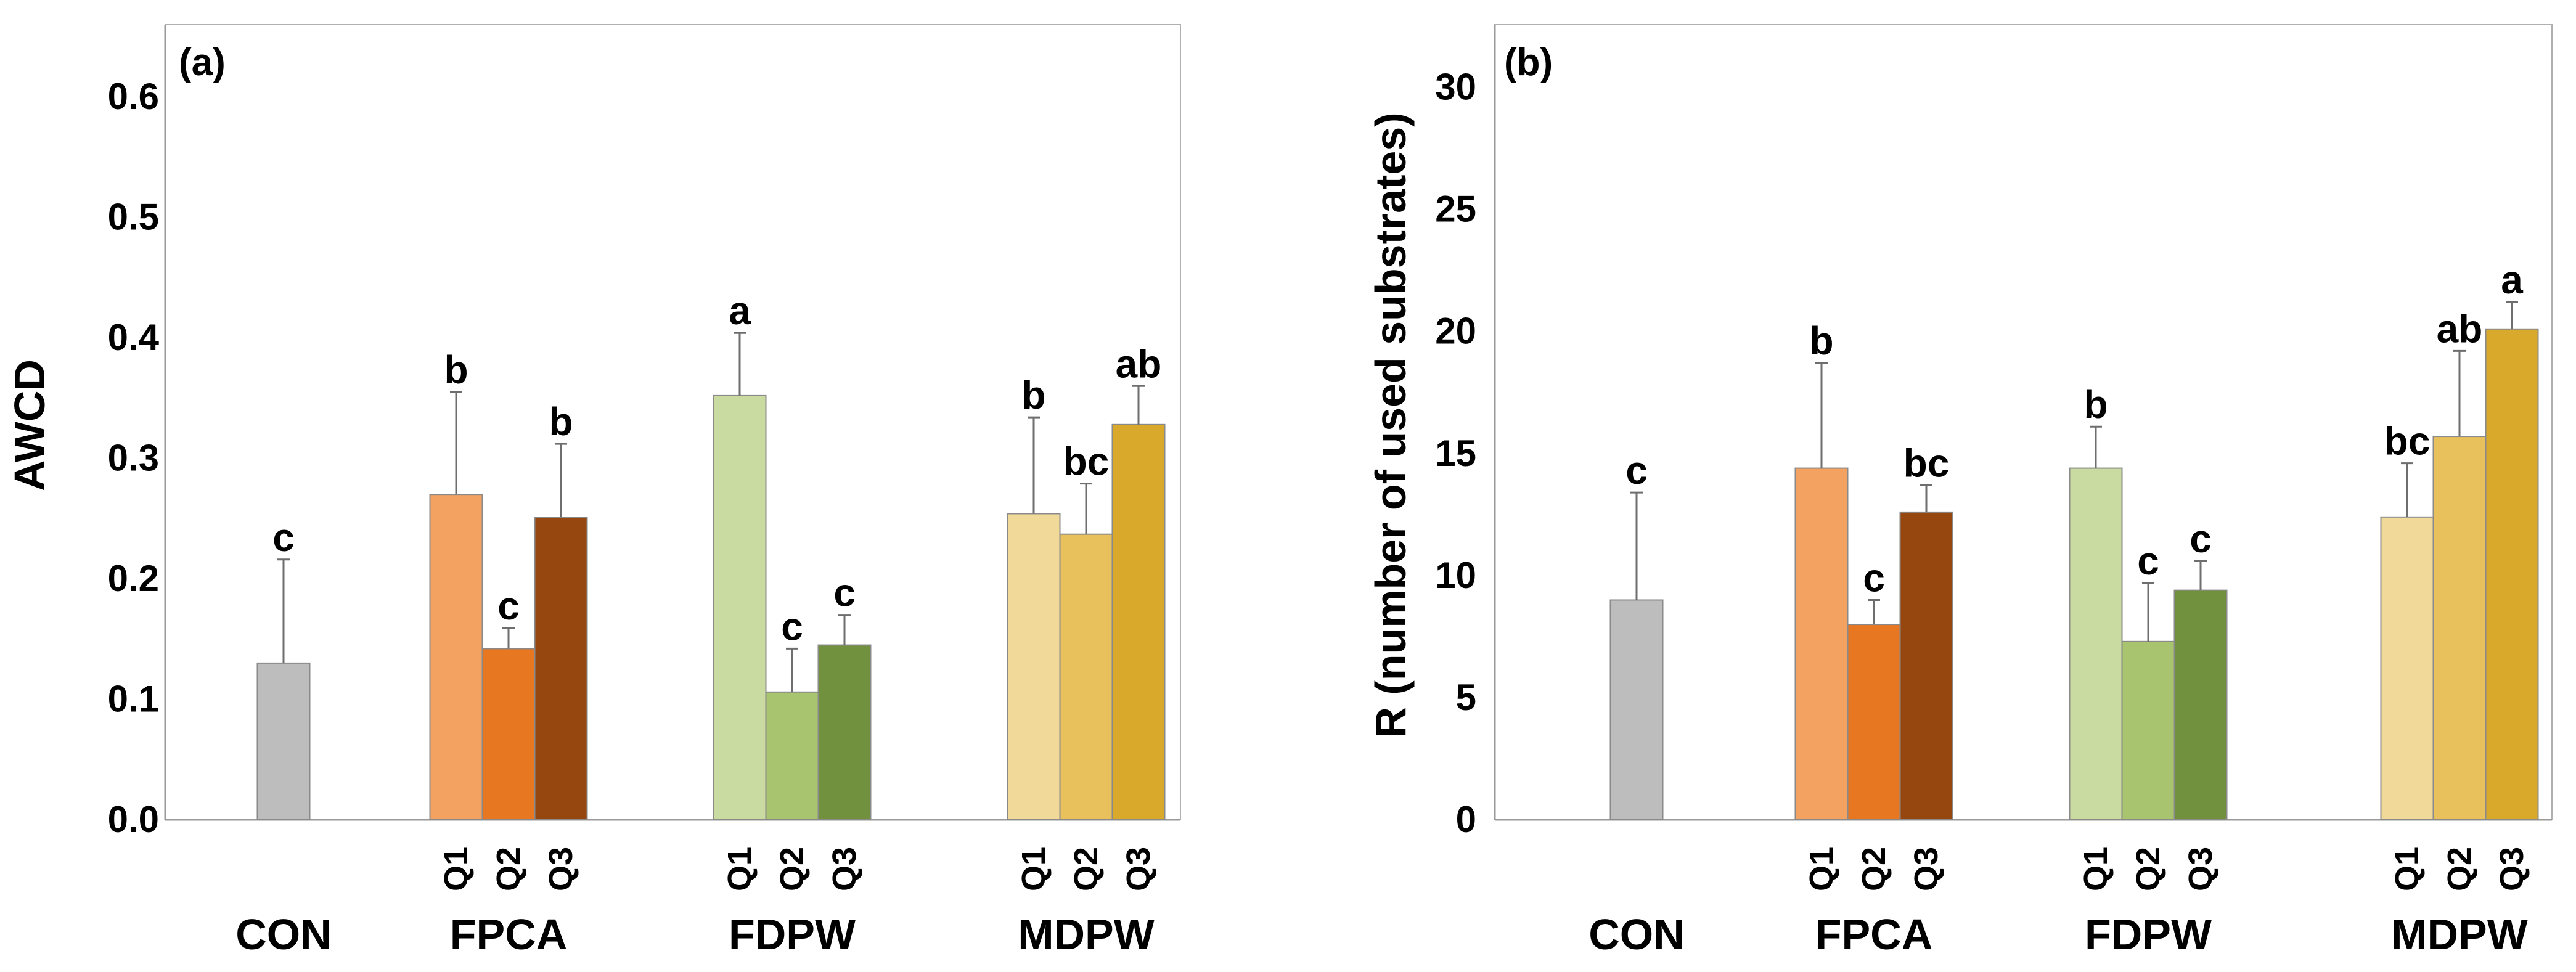  What do you see at coordinates (133, 218) in the screenshot?
I see `y-tick-label: 0.5` at bounding box center [133, 218].